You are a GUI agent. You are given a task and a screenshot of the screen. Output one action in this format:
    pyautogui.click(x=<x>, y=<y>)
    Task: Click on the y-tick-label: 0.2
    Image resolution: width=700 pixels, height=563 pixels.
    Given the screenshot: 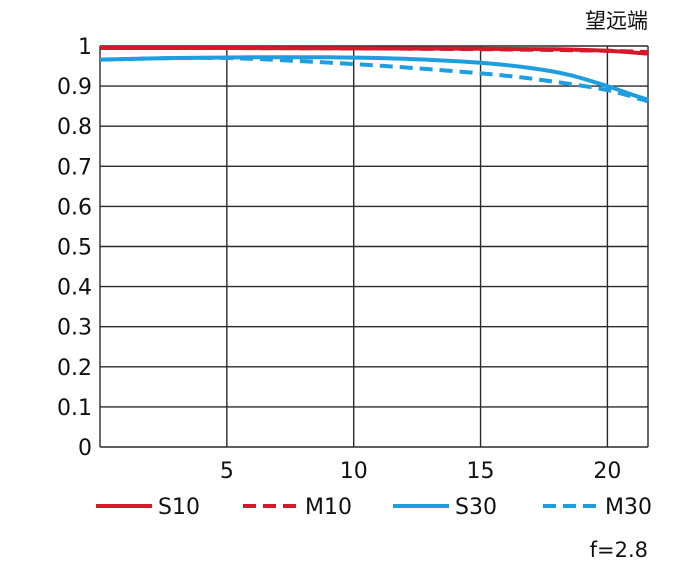 What is the action you would take?
    pyautogui.click(x=74, y=368)
    